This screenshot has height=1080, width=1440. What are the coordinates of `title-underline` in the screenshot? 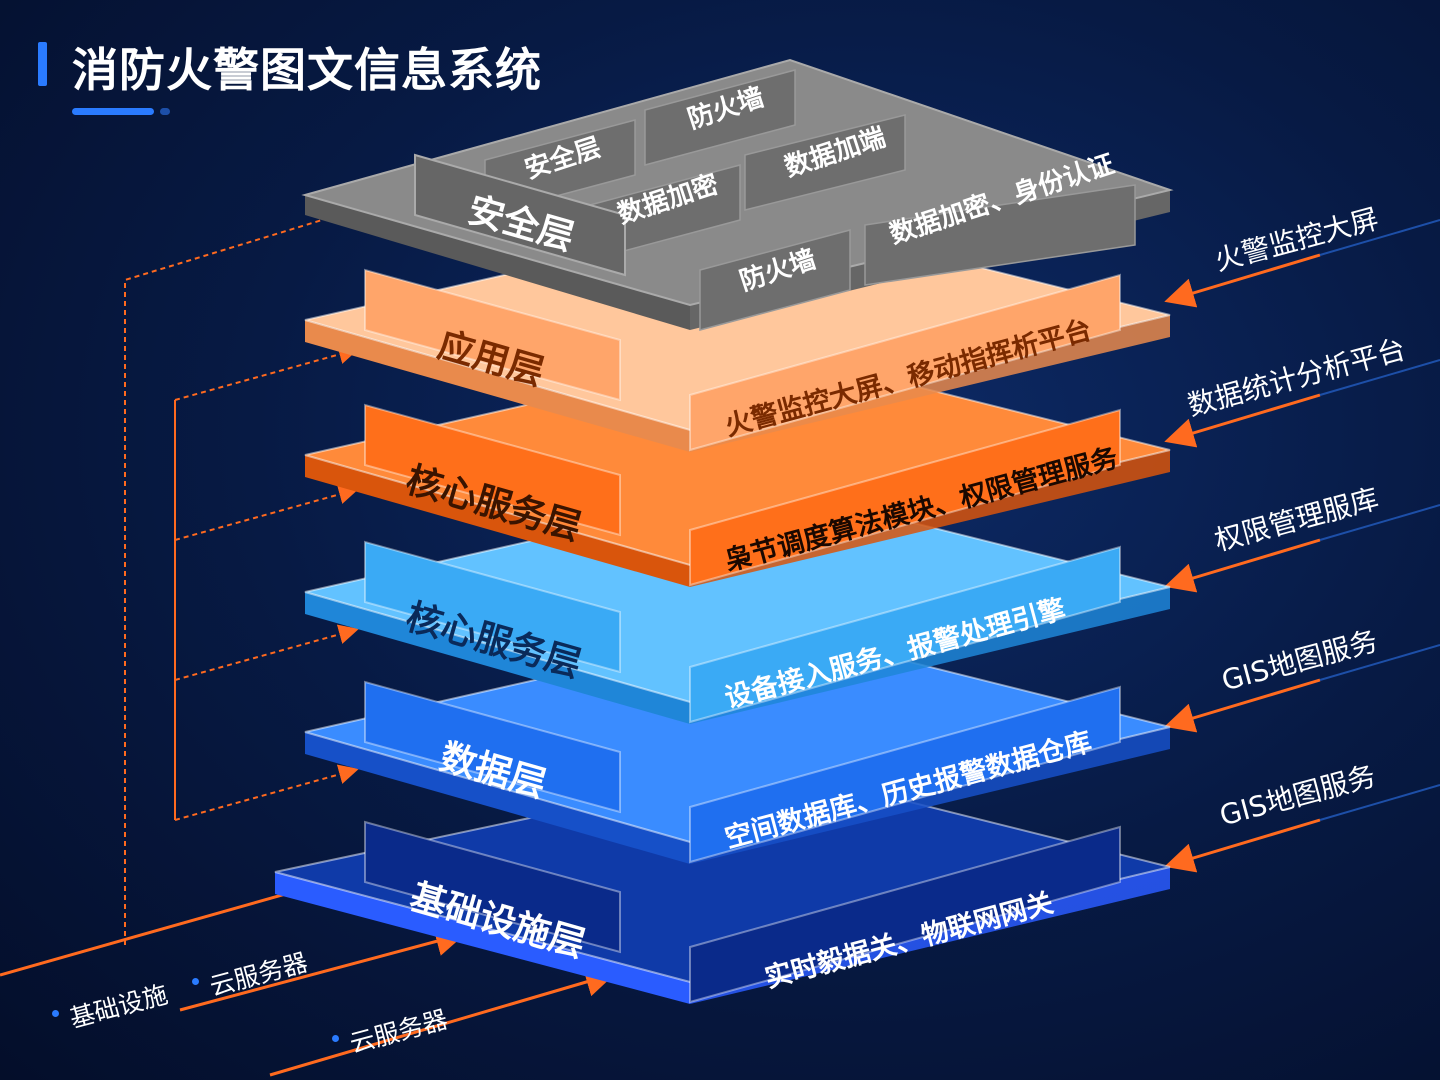 It's located at (113, 111).